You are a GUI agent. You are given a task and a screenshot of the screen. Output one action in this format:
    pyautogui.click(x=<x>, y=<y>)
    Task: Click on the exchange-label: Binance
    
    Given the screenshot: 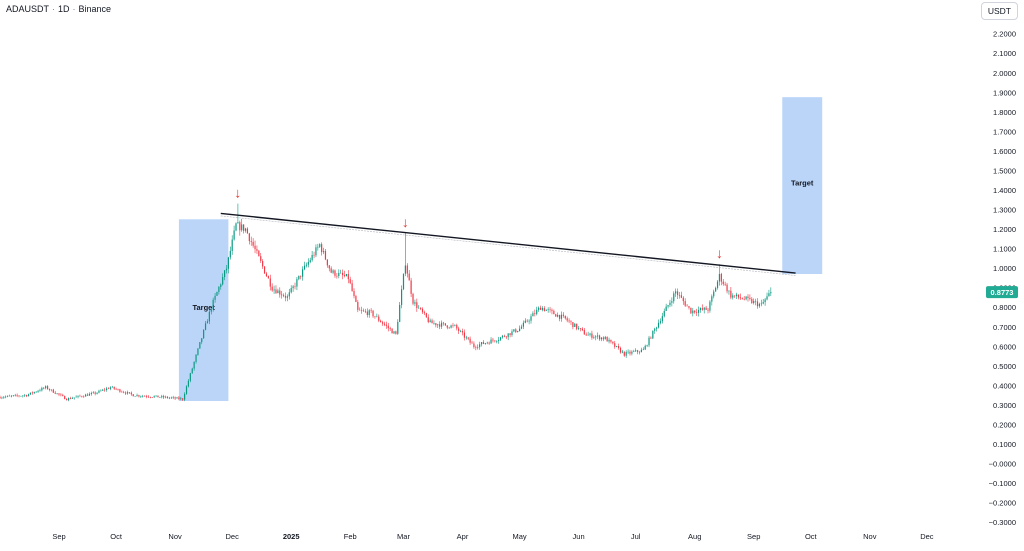 What is the action you would take?
    pyautogui.click(x=95, y=9)
    